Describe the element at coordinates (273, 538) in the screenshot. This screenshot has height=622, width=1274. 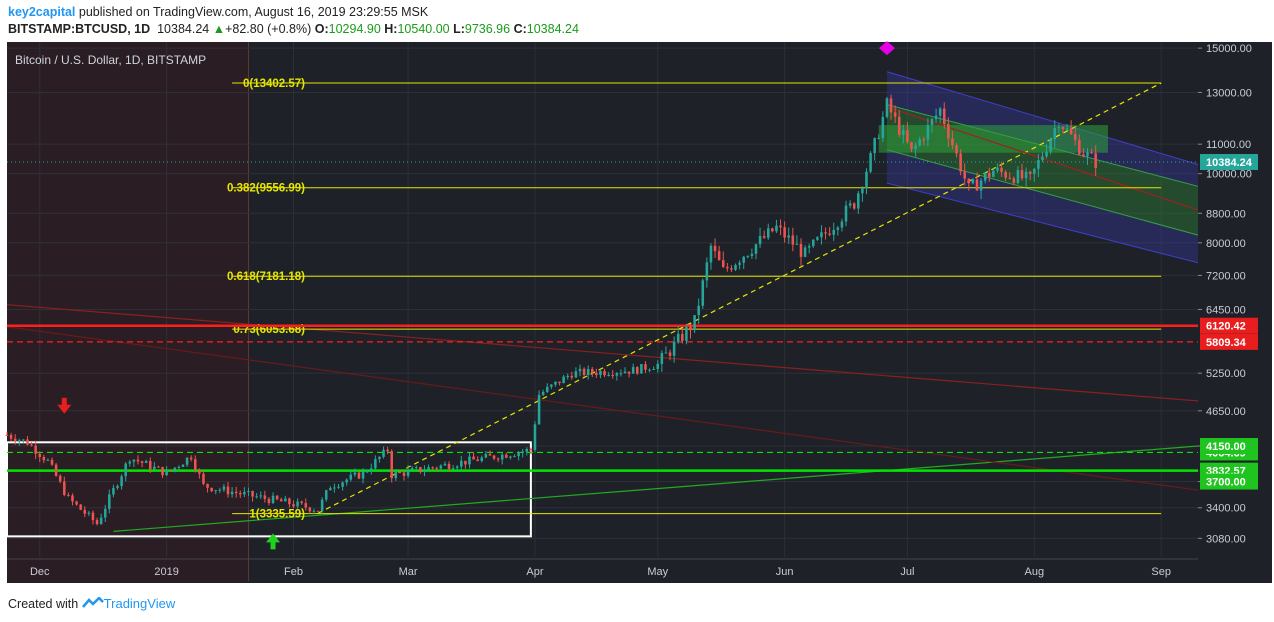
I see `up-arrow-icon` at that location.